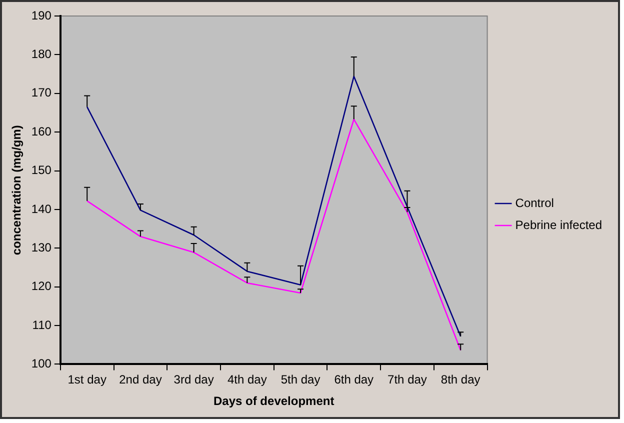 The height and width of the screenshot is (423, 624). What do you see at coordinates (17, 190) in the screenshot?
I see `y-axis-title: concentration (mg/gm)` at bounding box center [17, 190].